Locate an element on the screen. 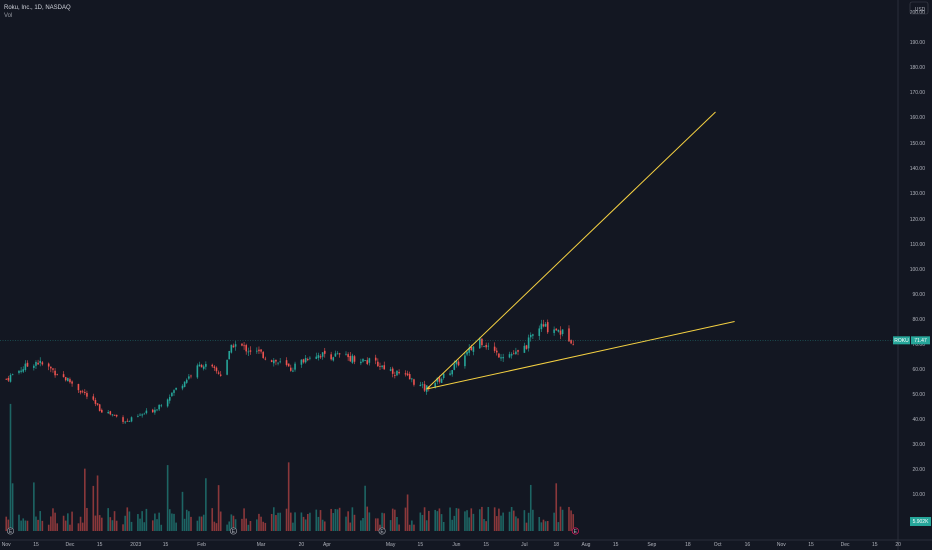 The height and width of the screenshot is (550, 932). price-tick-label: 140.00 is located at coordinates (918, 169).